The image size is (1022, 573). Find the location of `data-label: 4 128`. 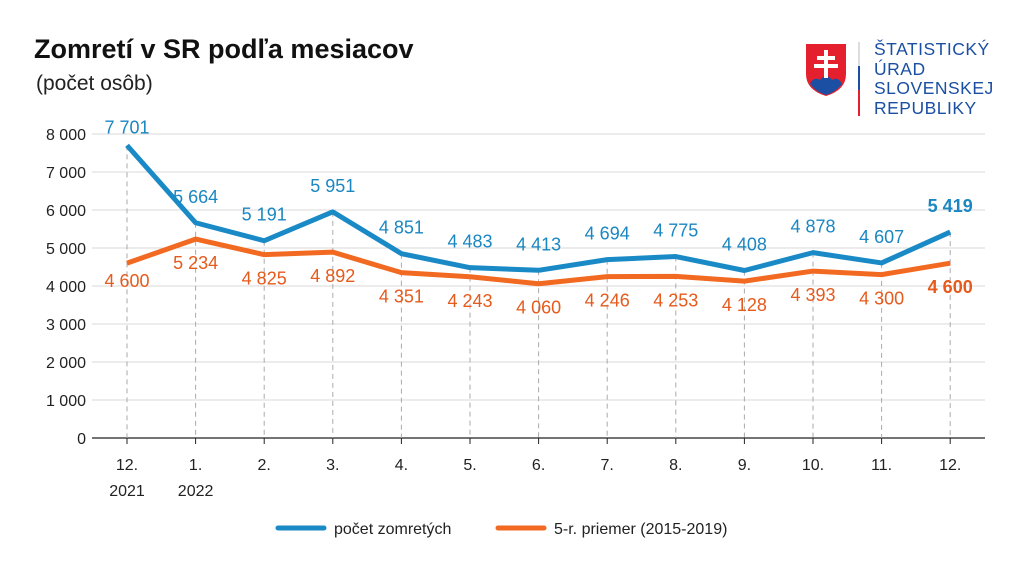

data-label: 4 128 is located at coordinates (744, 305).